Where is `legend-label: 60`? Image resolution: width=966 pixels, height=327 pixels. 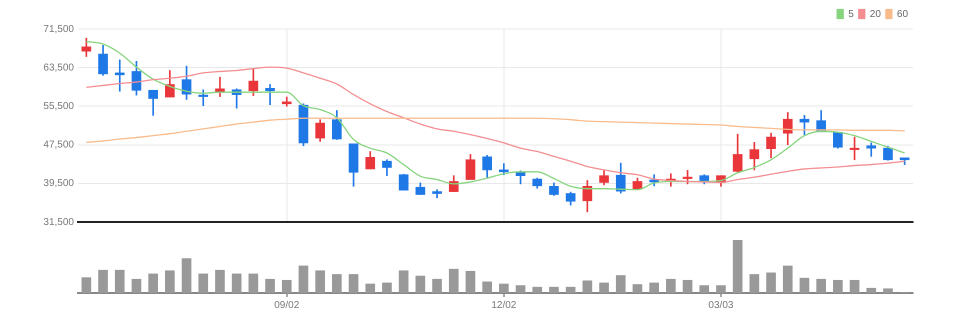 legend-label: 60 is located at coordinates (902, 14).